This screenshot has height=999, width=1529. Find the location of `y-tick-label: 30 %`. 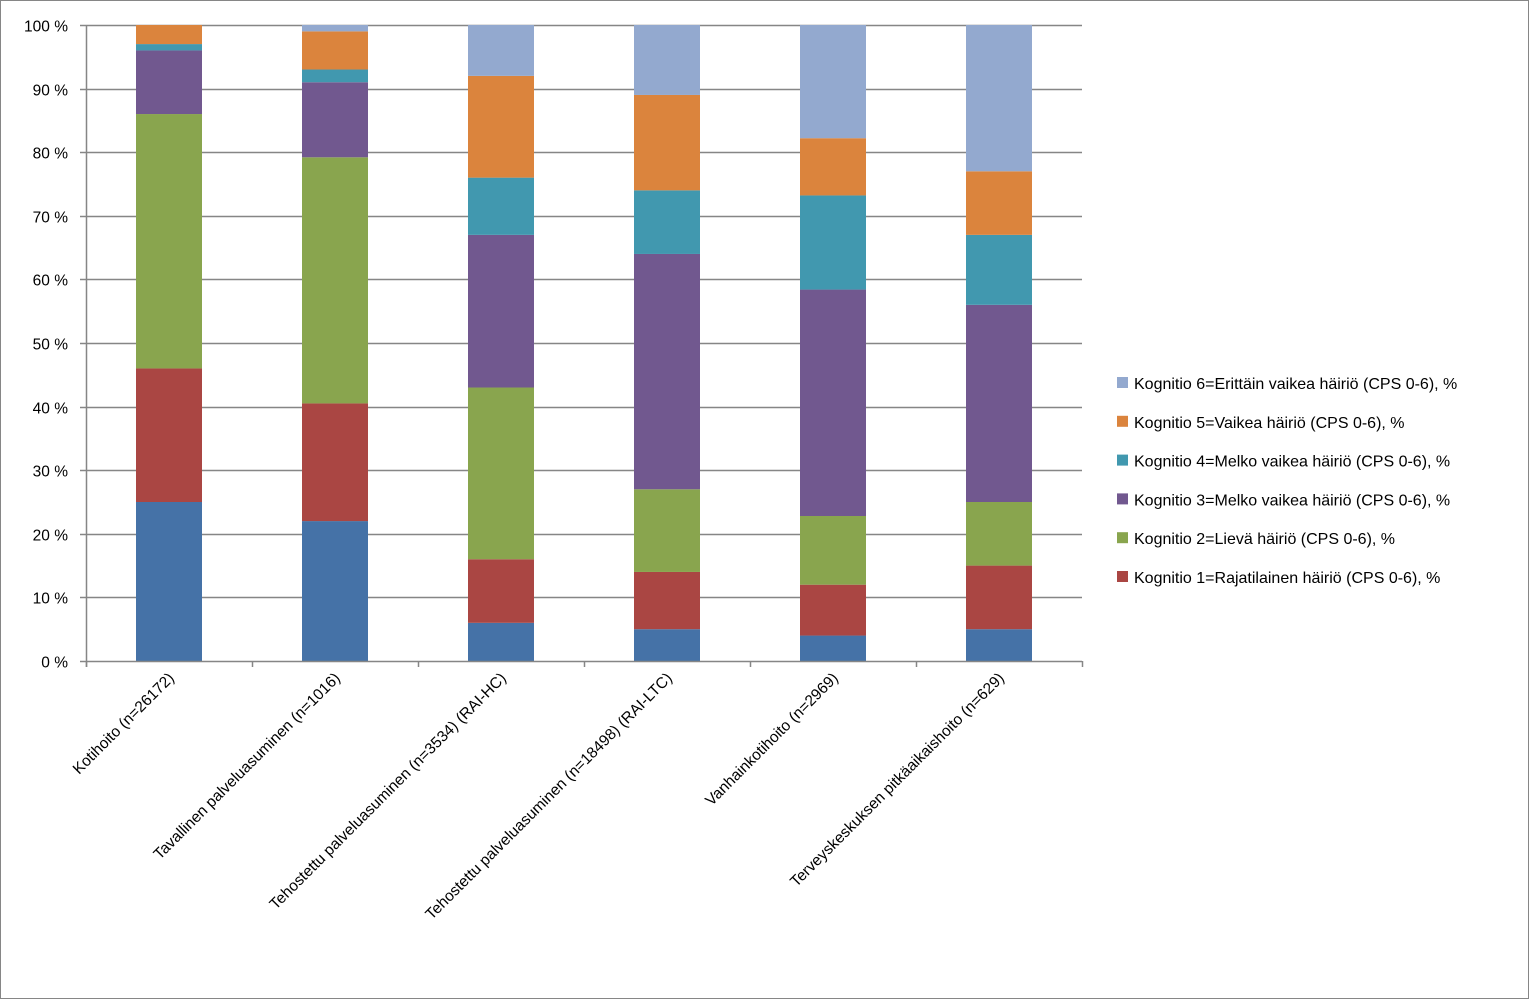

y-tick-label: 30 % is located at coordinates (51, 472).